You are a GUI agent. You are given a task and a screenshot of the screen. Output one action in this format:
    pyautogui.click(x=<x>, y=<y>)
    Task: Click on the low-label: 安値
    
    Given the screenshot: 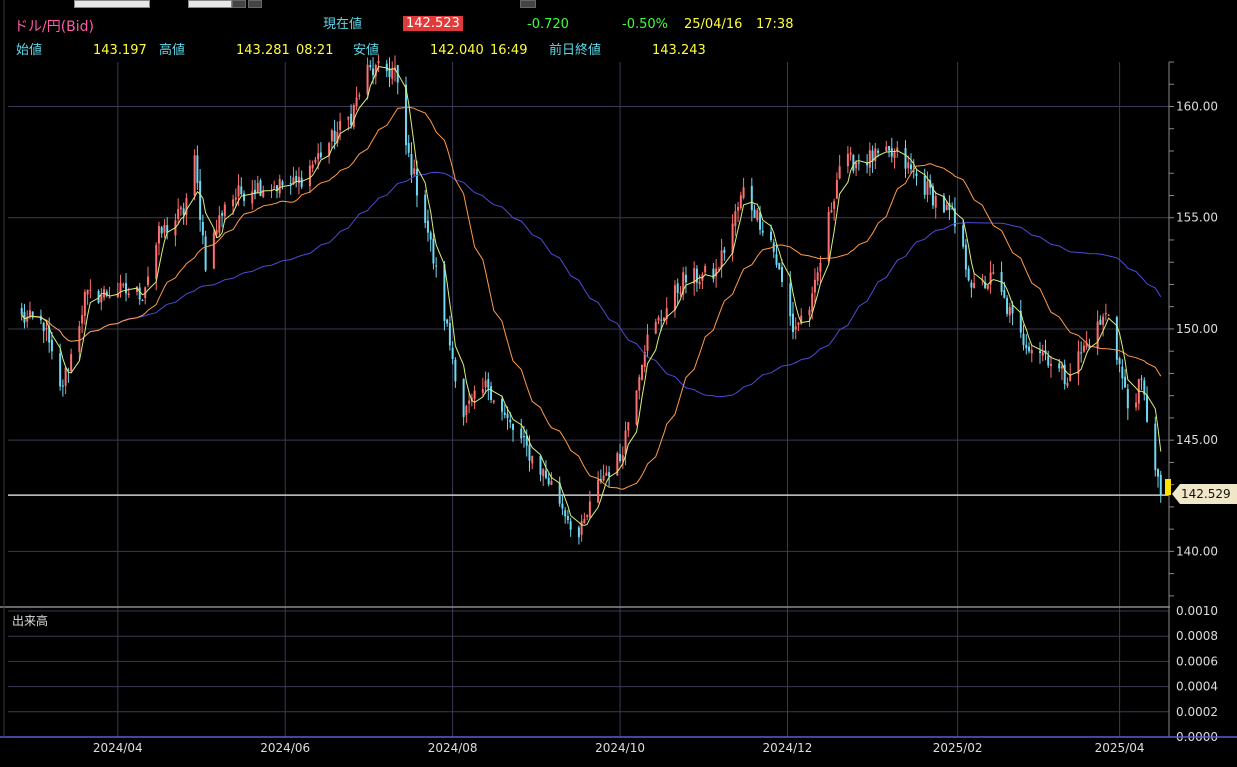 What is the action you would take?
    pyautogui.click(x=366, y=50)
    